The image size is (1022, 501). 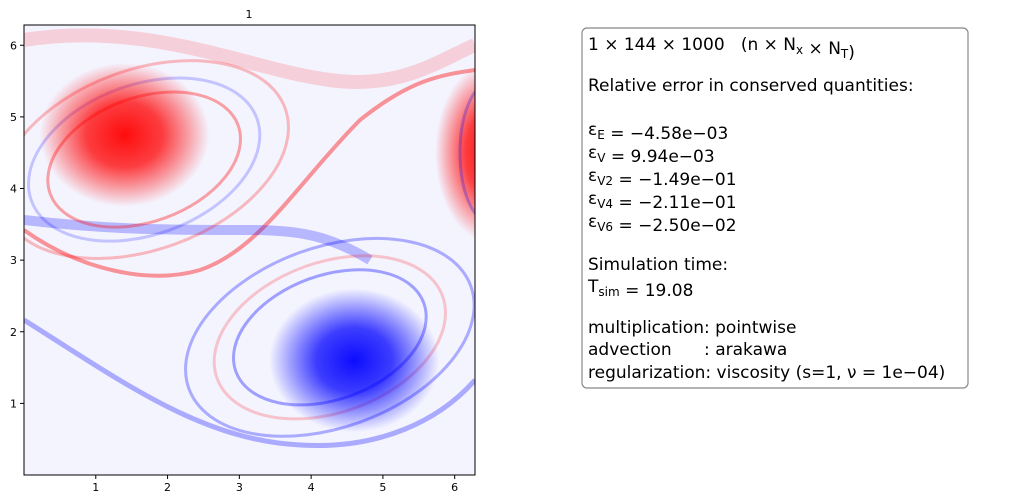 What do you see at coordinates (851, 53) in the screenshot?
I see `info-text-segment: )` at bounding box center [851, 53].